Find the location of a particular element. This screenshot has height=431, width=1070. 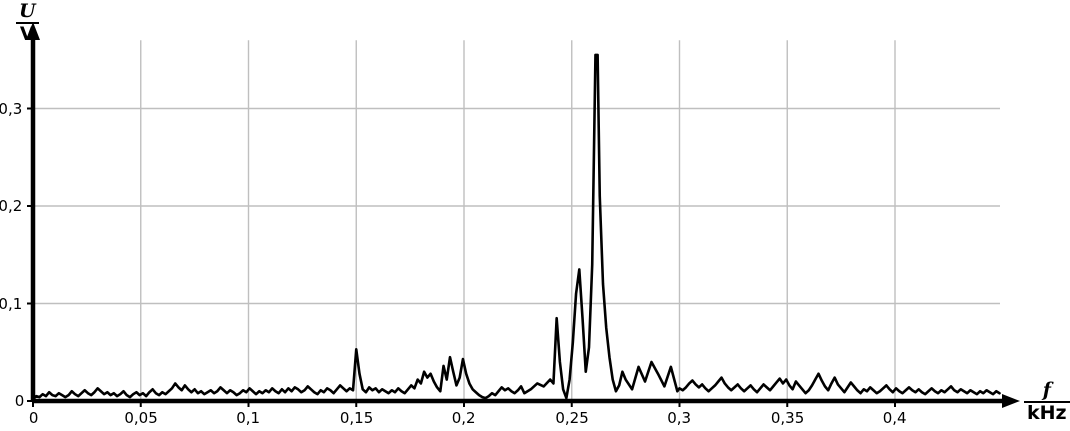

x-tick-label: 0,25 is located at coordinates (572, 418).